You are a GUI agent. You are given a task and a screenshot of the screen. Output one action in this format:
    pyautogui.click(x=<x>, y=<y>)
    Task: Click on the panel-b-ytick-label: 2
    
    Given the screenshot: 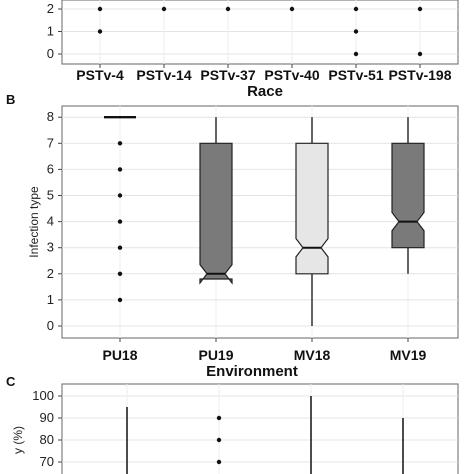 What is the action you would take?
    pyautogui.click(x=50, y=273)
    